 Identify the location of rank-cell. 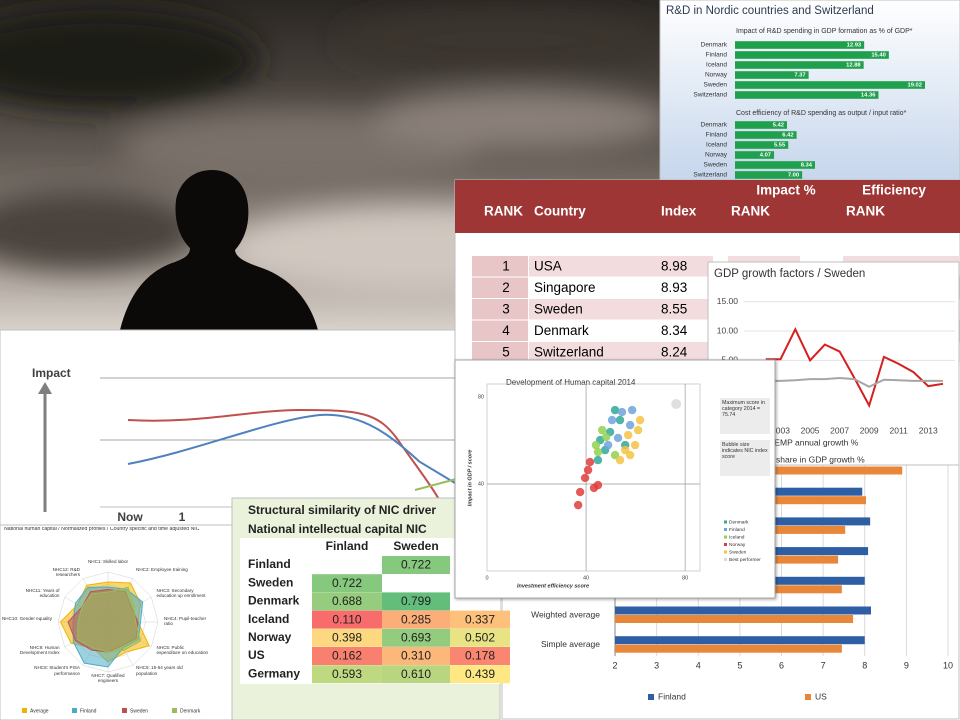
(500, 352).